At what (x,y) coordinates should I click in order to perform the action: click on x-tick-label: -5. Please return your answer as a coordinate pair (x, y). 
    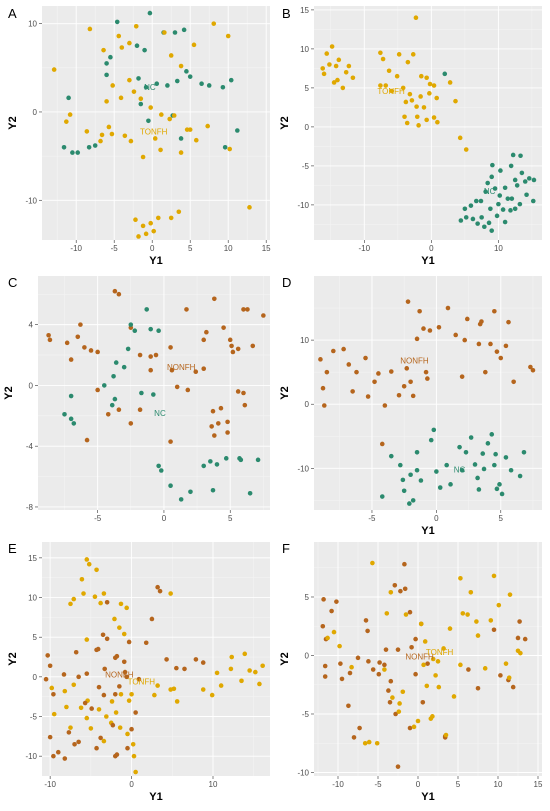
    Looking at the image, I should click on (372, 518).